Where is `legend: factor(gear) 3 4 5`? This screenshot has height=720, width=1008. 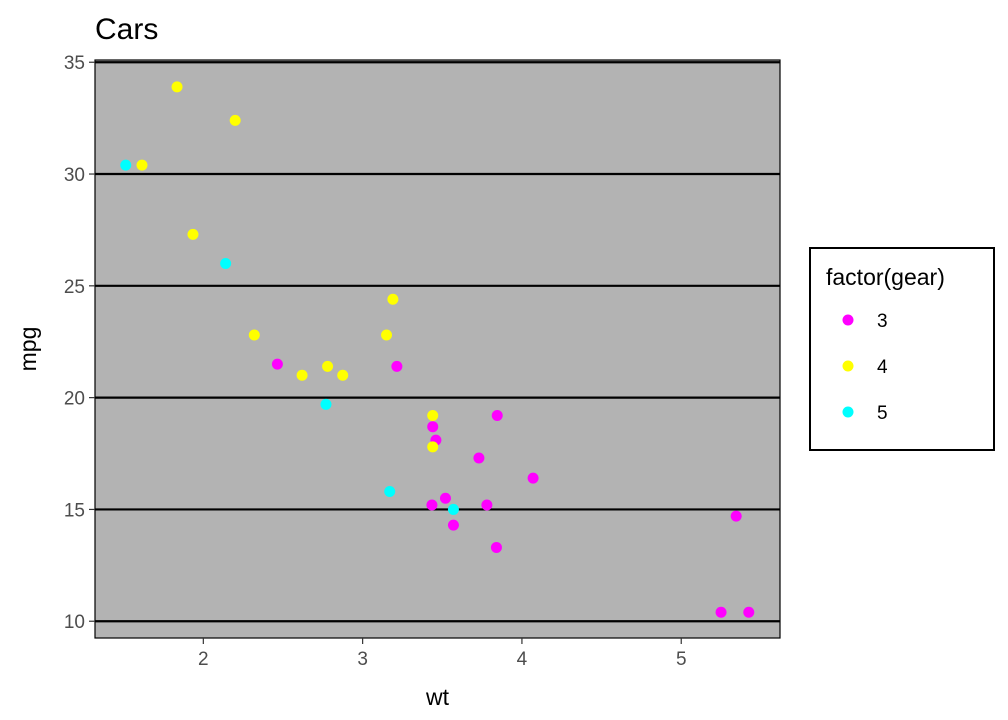 legend: factor(gear) 3 4 5 is located at coordinates (902, 349).